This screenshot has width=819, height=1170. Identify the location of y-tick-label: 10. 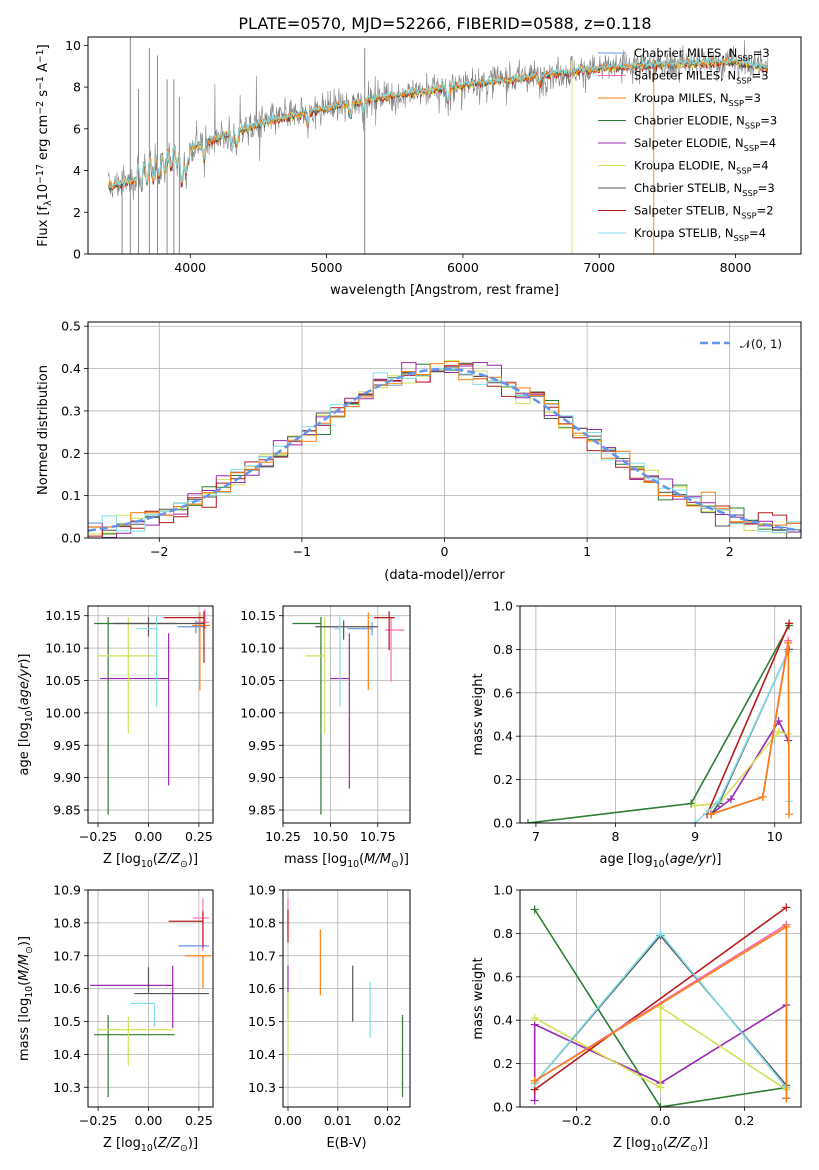
(73, 45).